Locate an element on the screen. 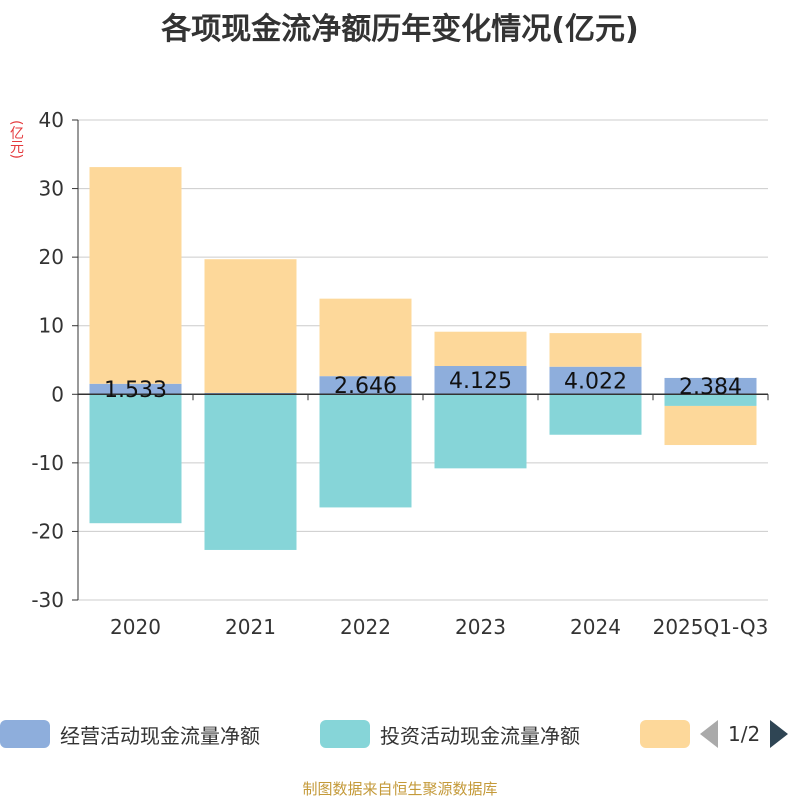 This screenshot has height=800, width=800. bar-series2-2022 is located at coordinates (365, 337).